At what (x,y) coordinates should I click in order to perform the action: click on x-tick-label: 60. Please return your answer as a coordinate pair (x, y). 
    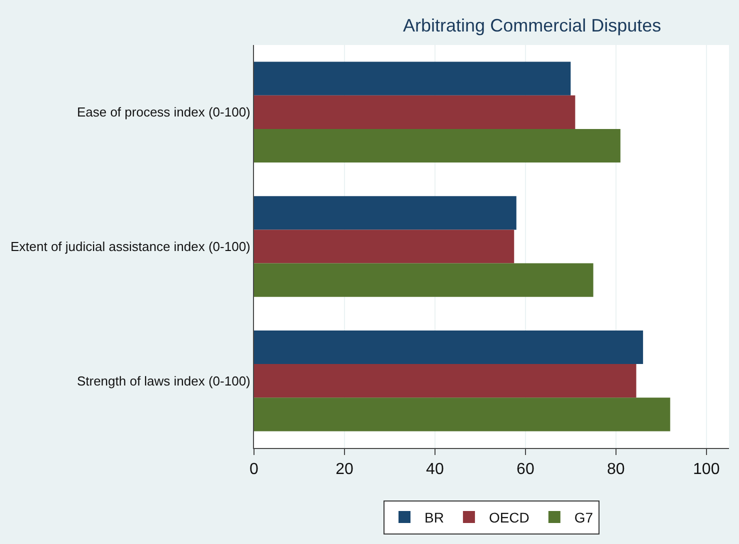
    Looking at the image, I should click on (525, 469).